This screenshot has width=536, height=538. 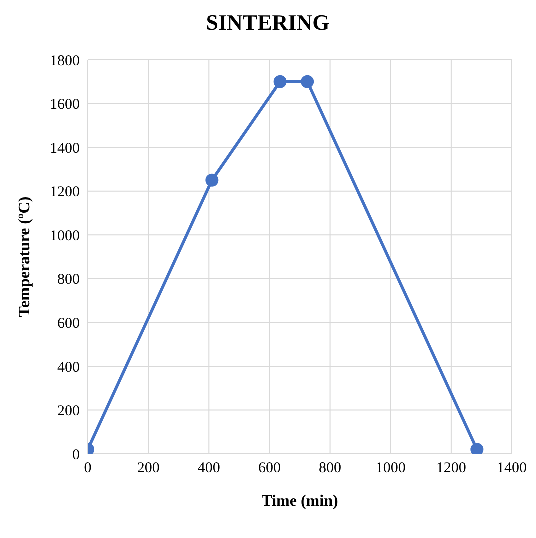 What do you see at coordinates (330, 468) in the screenshot?
I see `x-tick-label: 800` at bounding box center [330, 468].